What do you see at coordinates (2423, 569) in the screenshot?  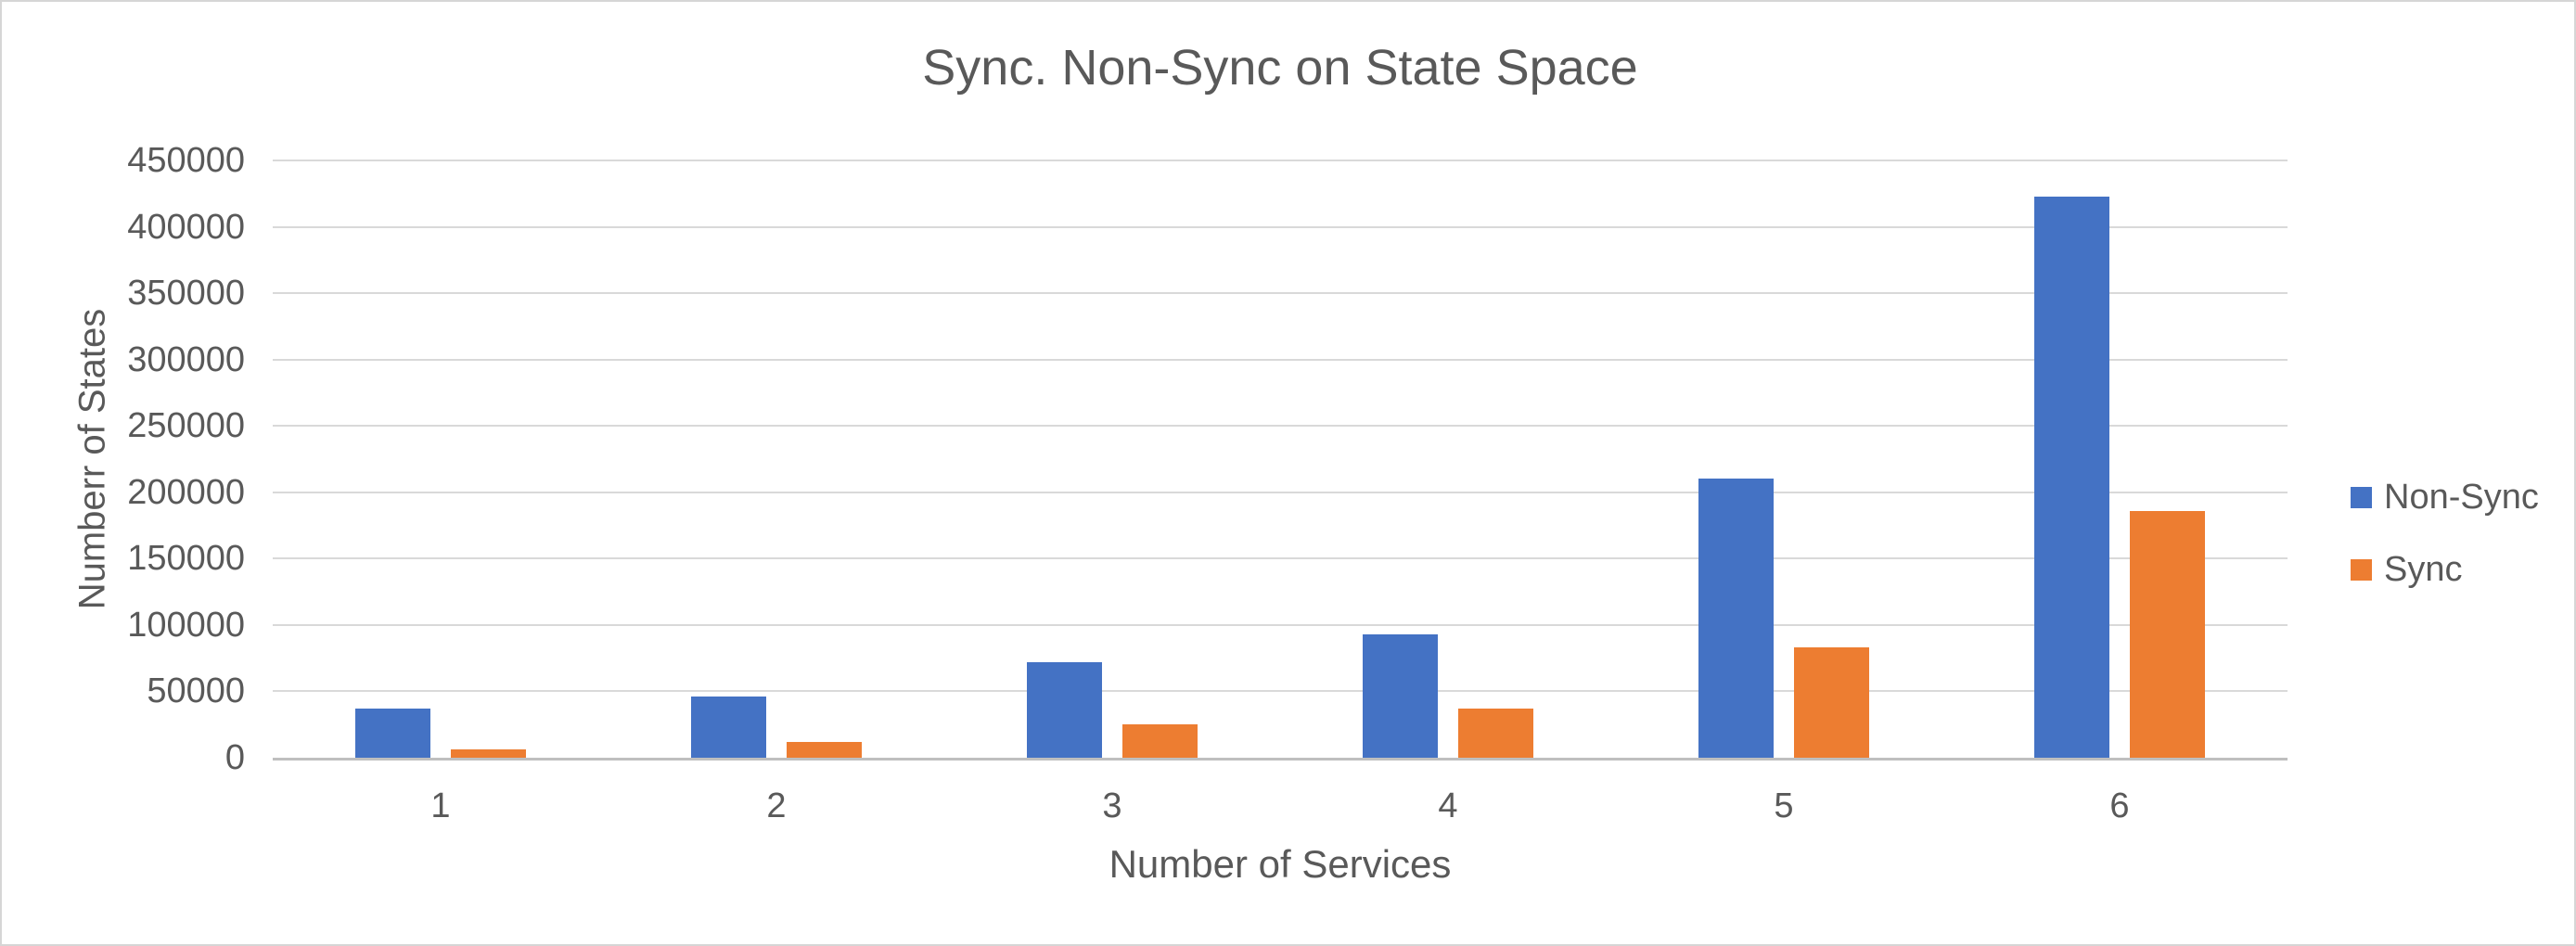 I see `legend-label: Sync` at bounding box center [2423, 569].